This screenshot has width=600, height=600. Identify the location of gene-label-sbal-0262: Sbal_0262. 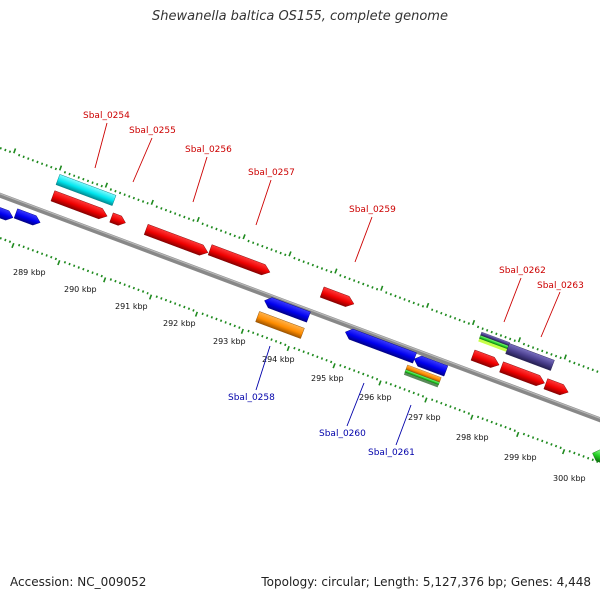
(522, 271).